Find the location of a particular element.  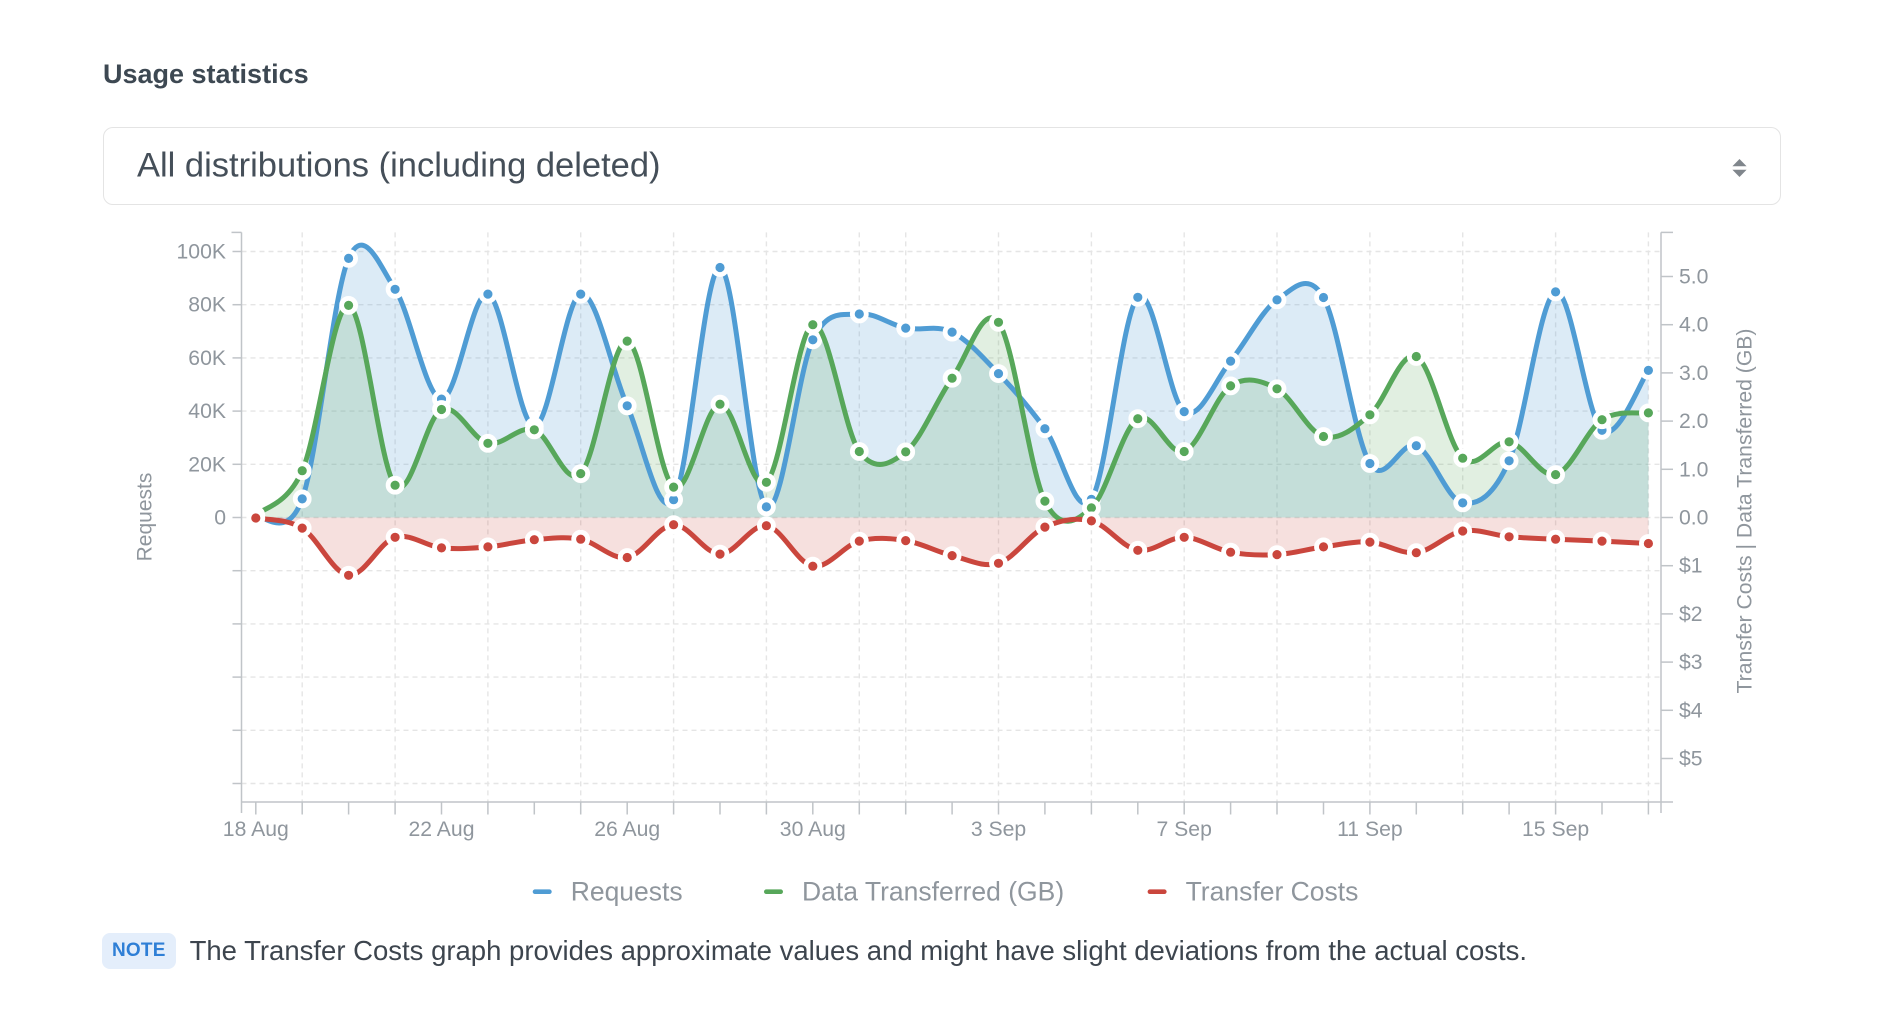

svg-text:Transfer Costs | Data Transfer: Transfer Costs | Data Transferred (GB) is located at coordinates (1745, 510).